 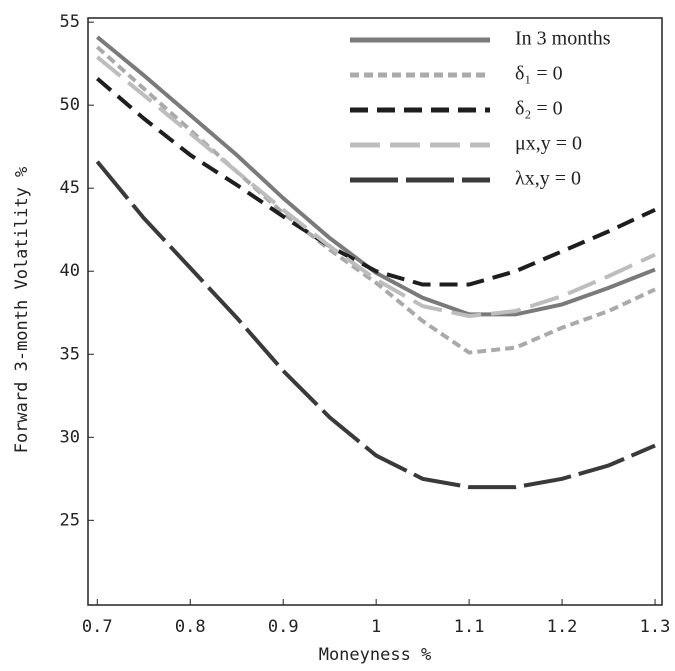 I want to click on legend-label: λx,y = 0, so click(x=548, y=179).